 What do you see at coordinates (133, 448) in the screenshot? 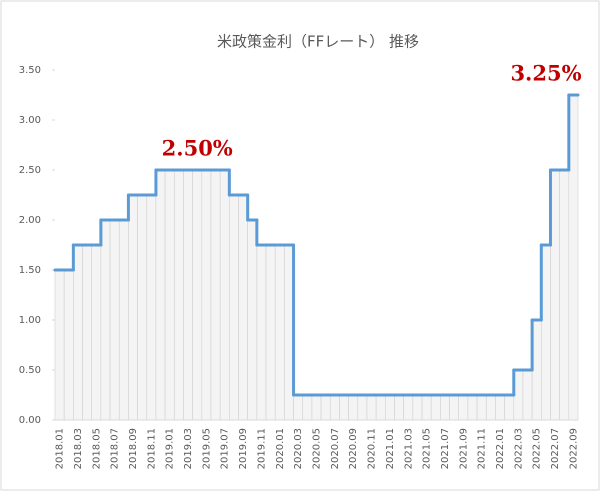
I see `x-tick-label: 2018.09` at bounding box center [133, 448].